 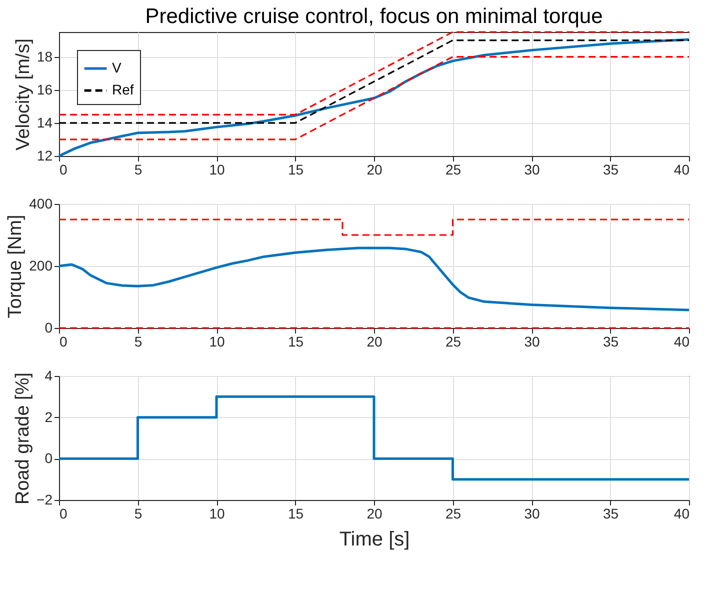 I want to click on chart-title: Predictive cruise control, focus on minimal torque, so click(x=374, y=16).